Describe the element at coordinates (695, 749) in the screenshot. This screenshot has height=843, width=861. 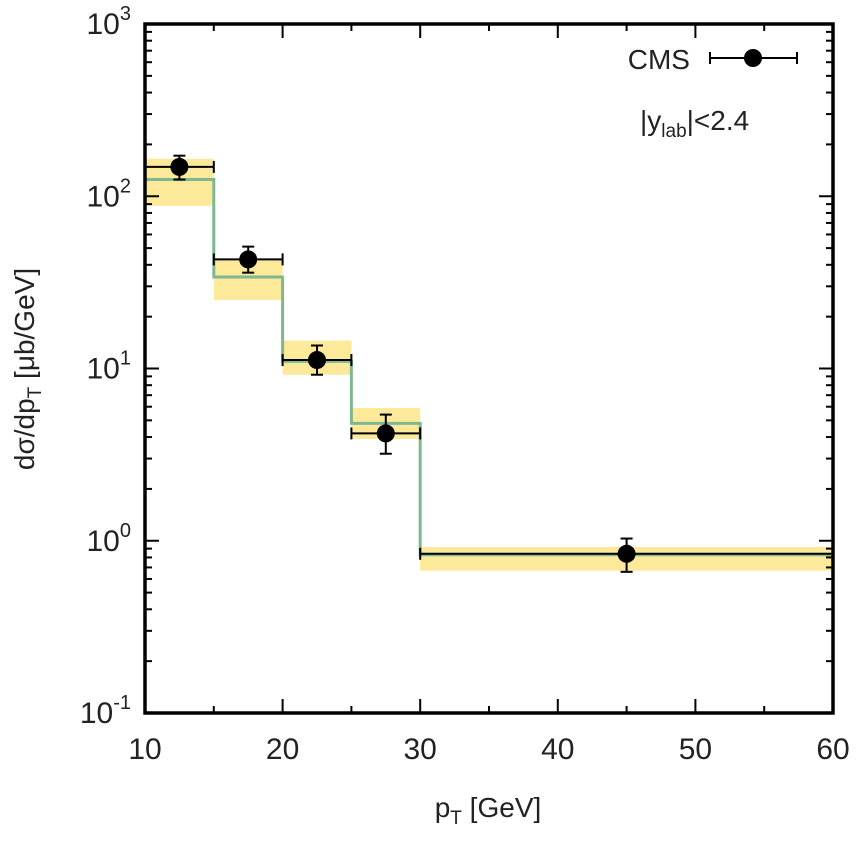
I see `x-tick-label-4: 50` at that location.